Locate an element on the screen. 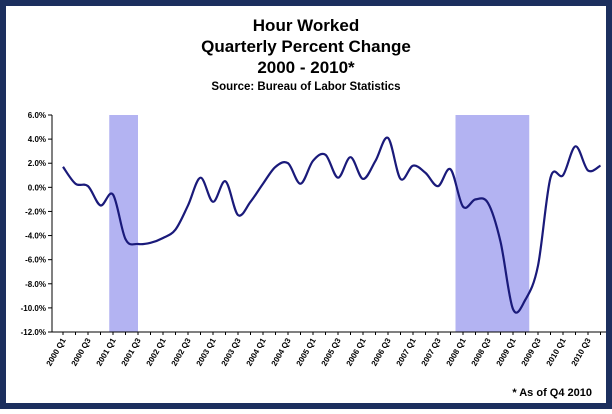  title-line: Quarterly Percent Change is located at coordinates (306, 46).